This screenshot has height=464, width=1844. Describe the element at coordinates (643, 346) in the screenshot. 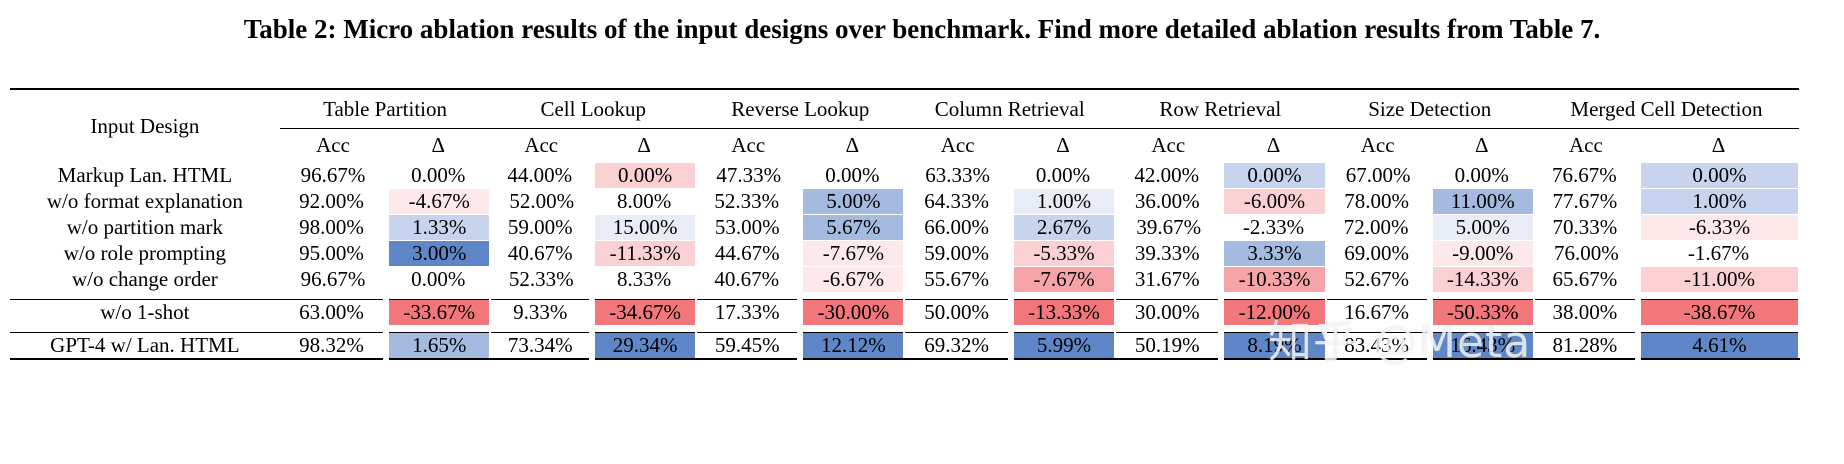

I see `delta-cell: 29.34%` at that location.